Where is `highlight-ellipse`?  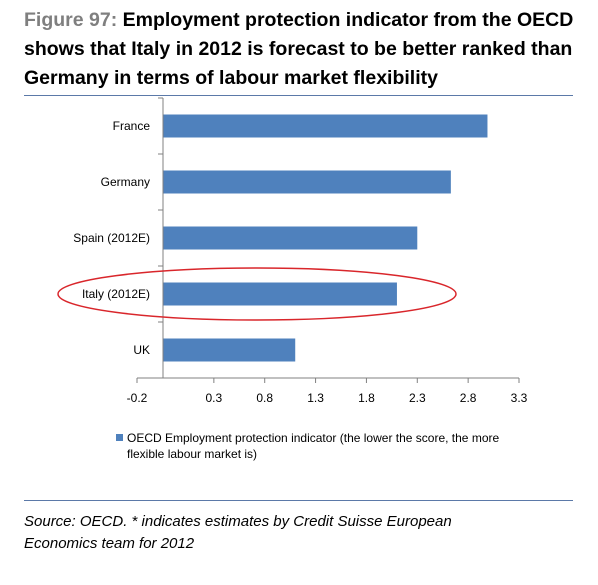 highlight-ellipse is located at coordinates (257, 294).